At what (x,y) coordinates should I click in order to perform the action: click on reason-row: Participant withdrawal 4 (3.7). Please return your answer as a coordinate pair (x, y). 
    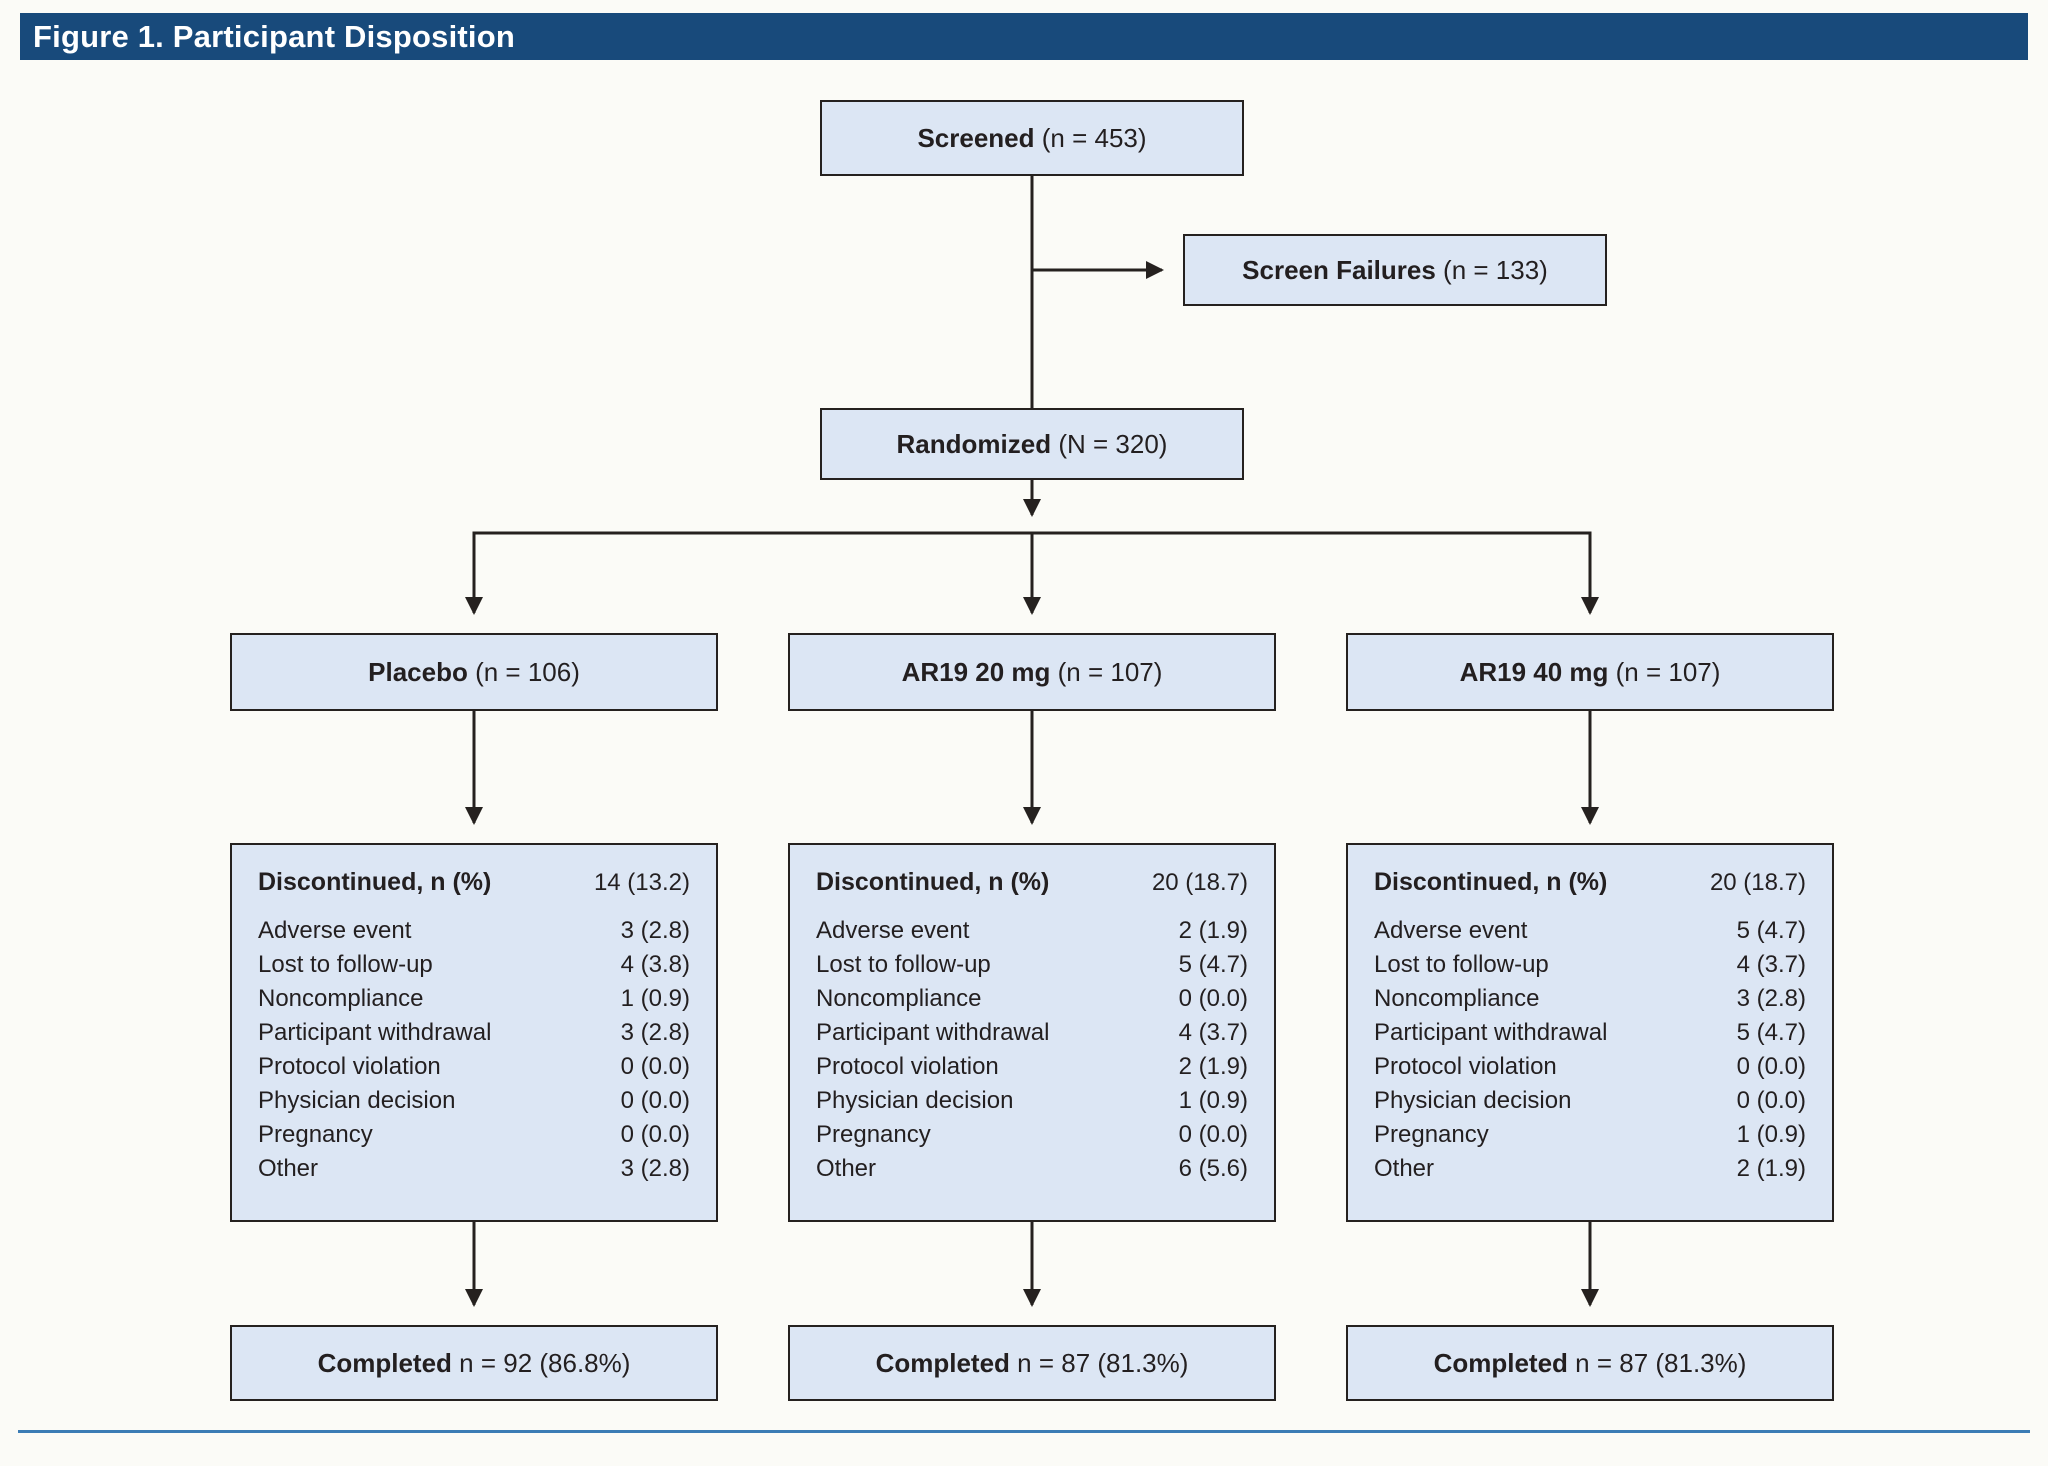
    Looking at the image, I should click on (1032, 1033).